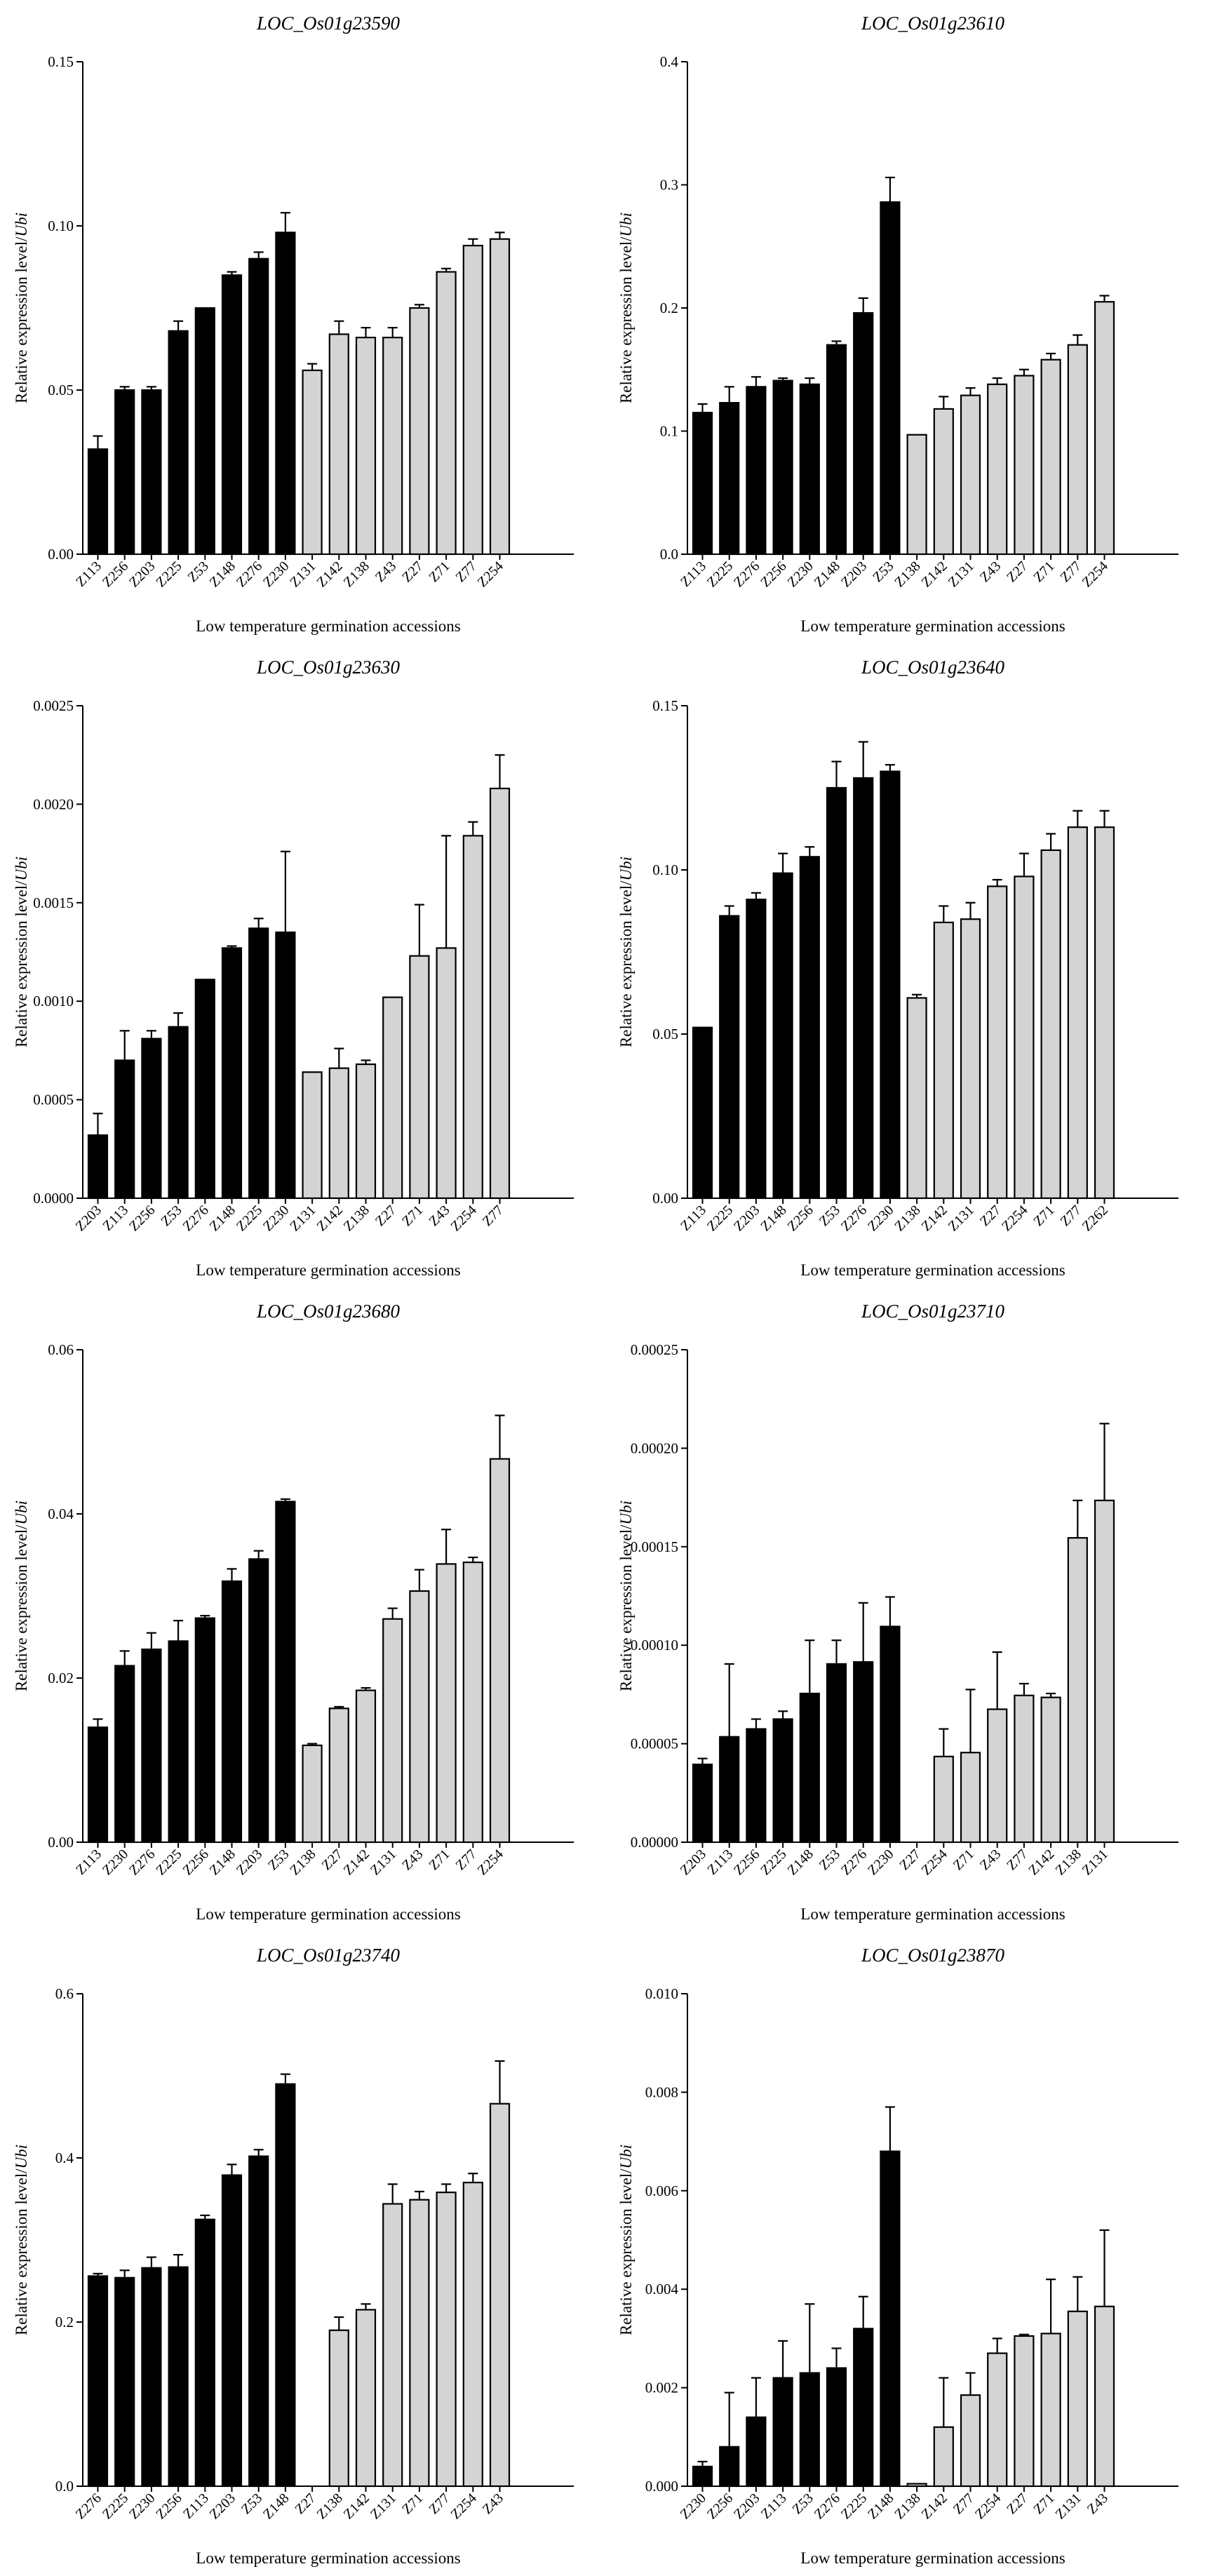 The height and width of the screenshot is (2576, 1210). What do you see at coordinates (61, 61) in the screenshot?
I see `y-tick-label: 0.15` at bounding box center [61, 61].